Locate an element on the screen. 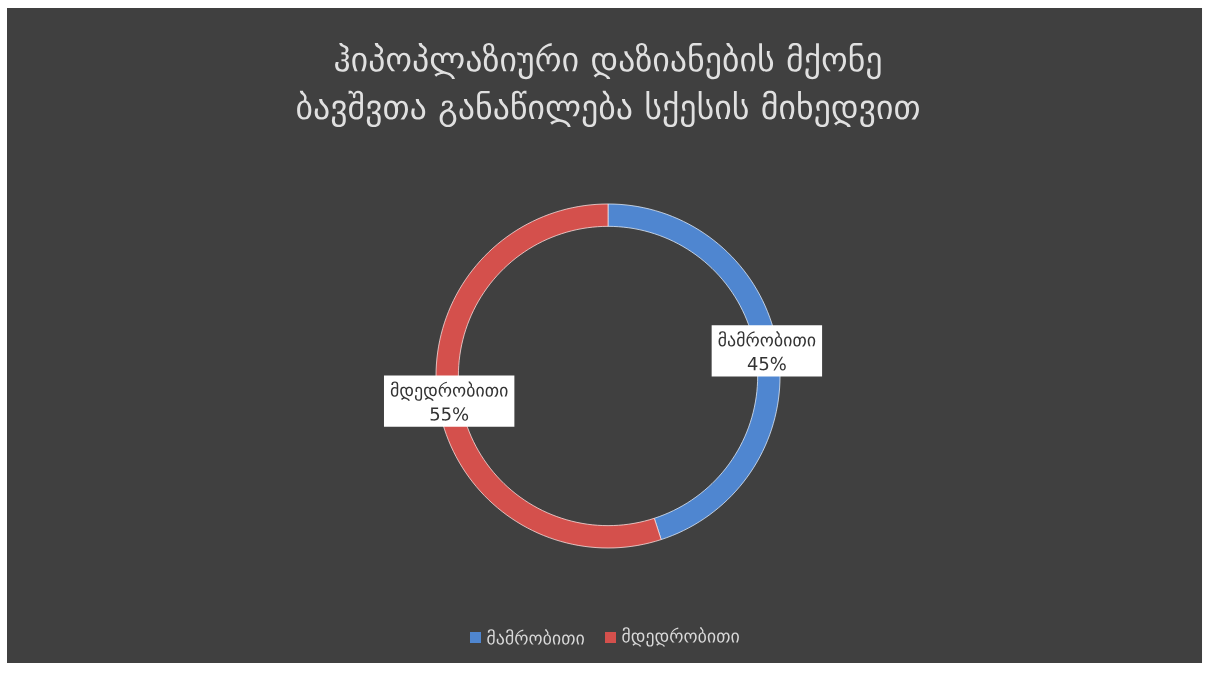 Image resolution: width=1211 pixels, height=673 pixels. data-label: 55% is located at coordinates (449, 414).